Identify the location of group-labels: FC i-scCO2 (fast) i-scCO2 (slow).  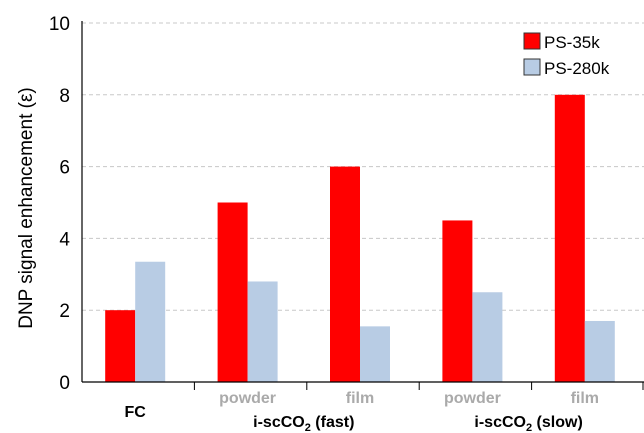
(354, 418).